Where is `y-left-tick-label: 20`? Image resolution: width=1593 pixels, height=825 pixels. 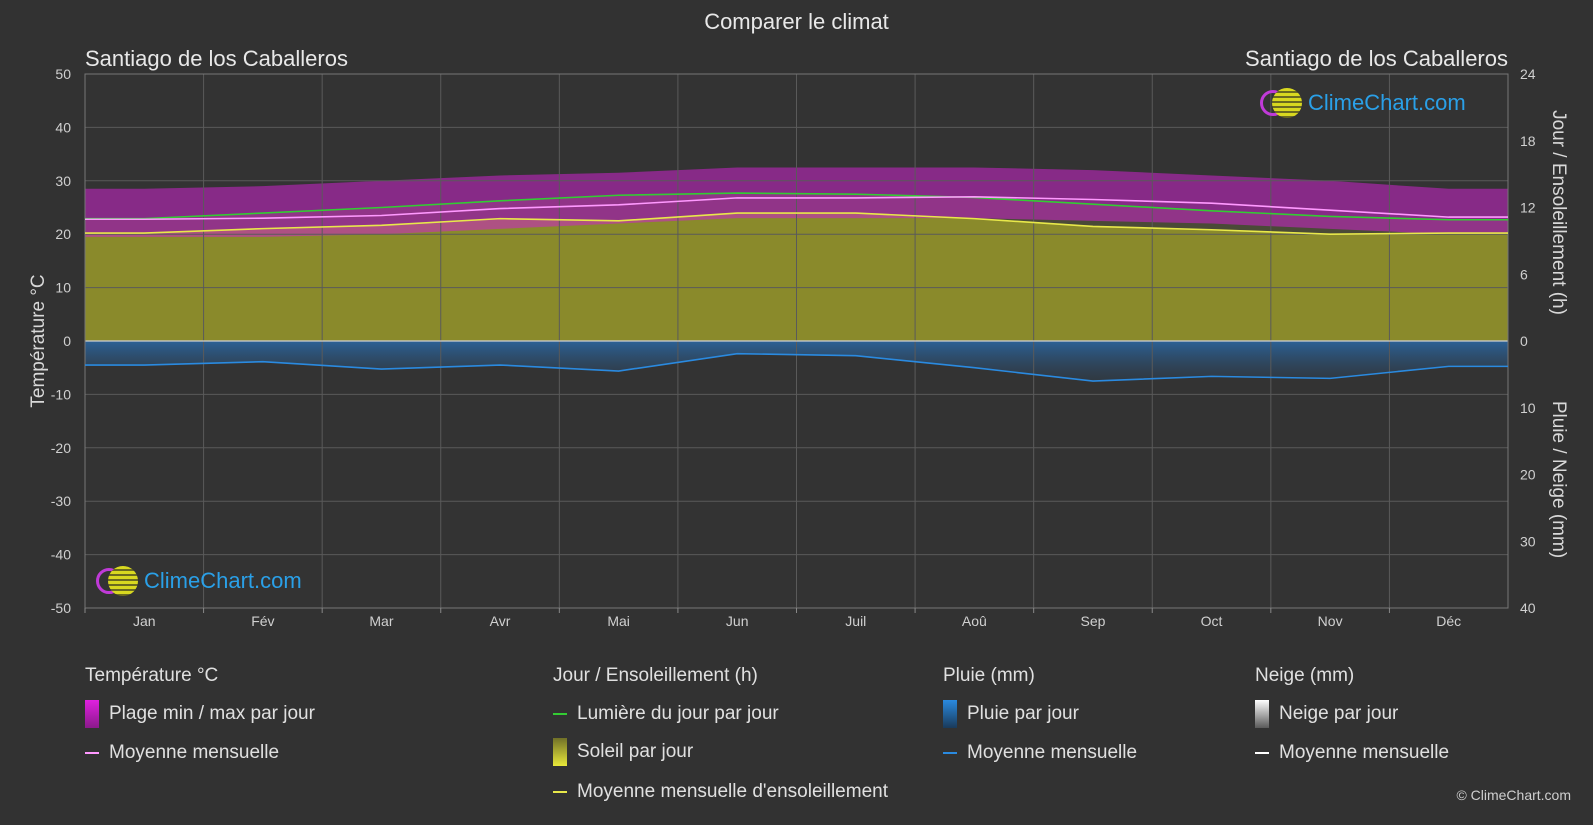
y-left-tick-label: 20 is located at coordinates (63, 234).